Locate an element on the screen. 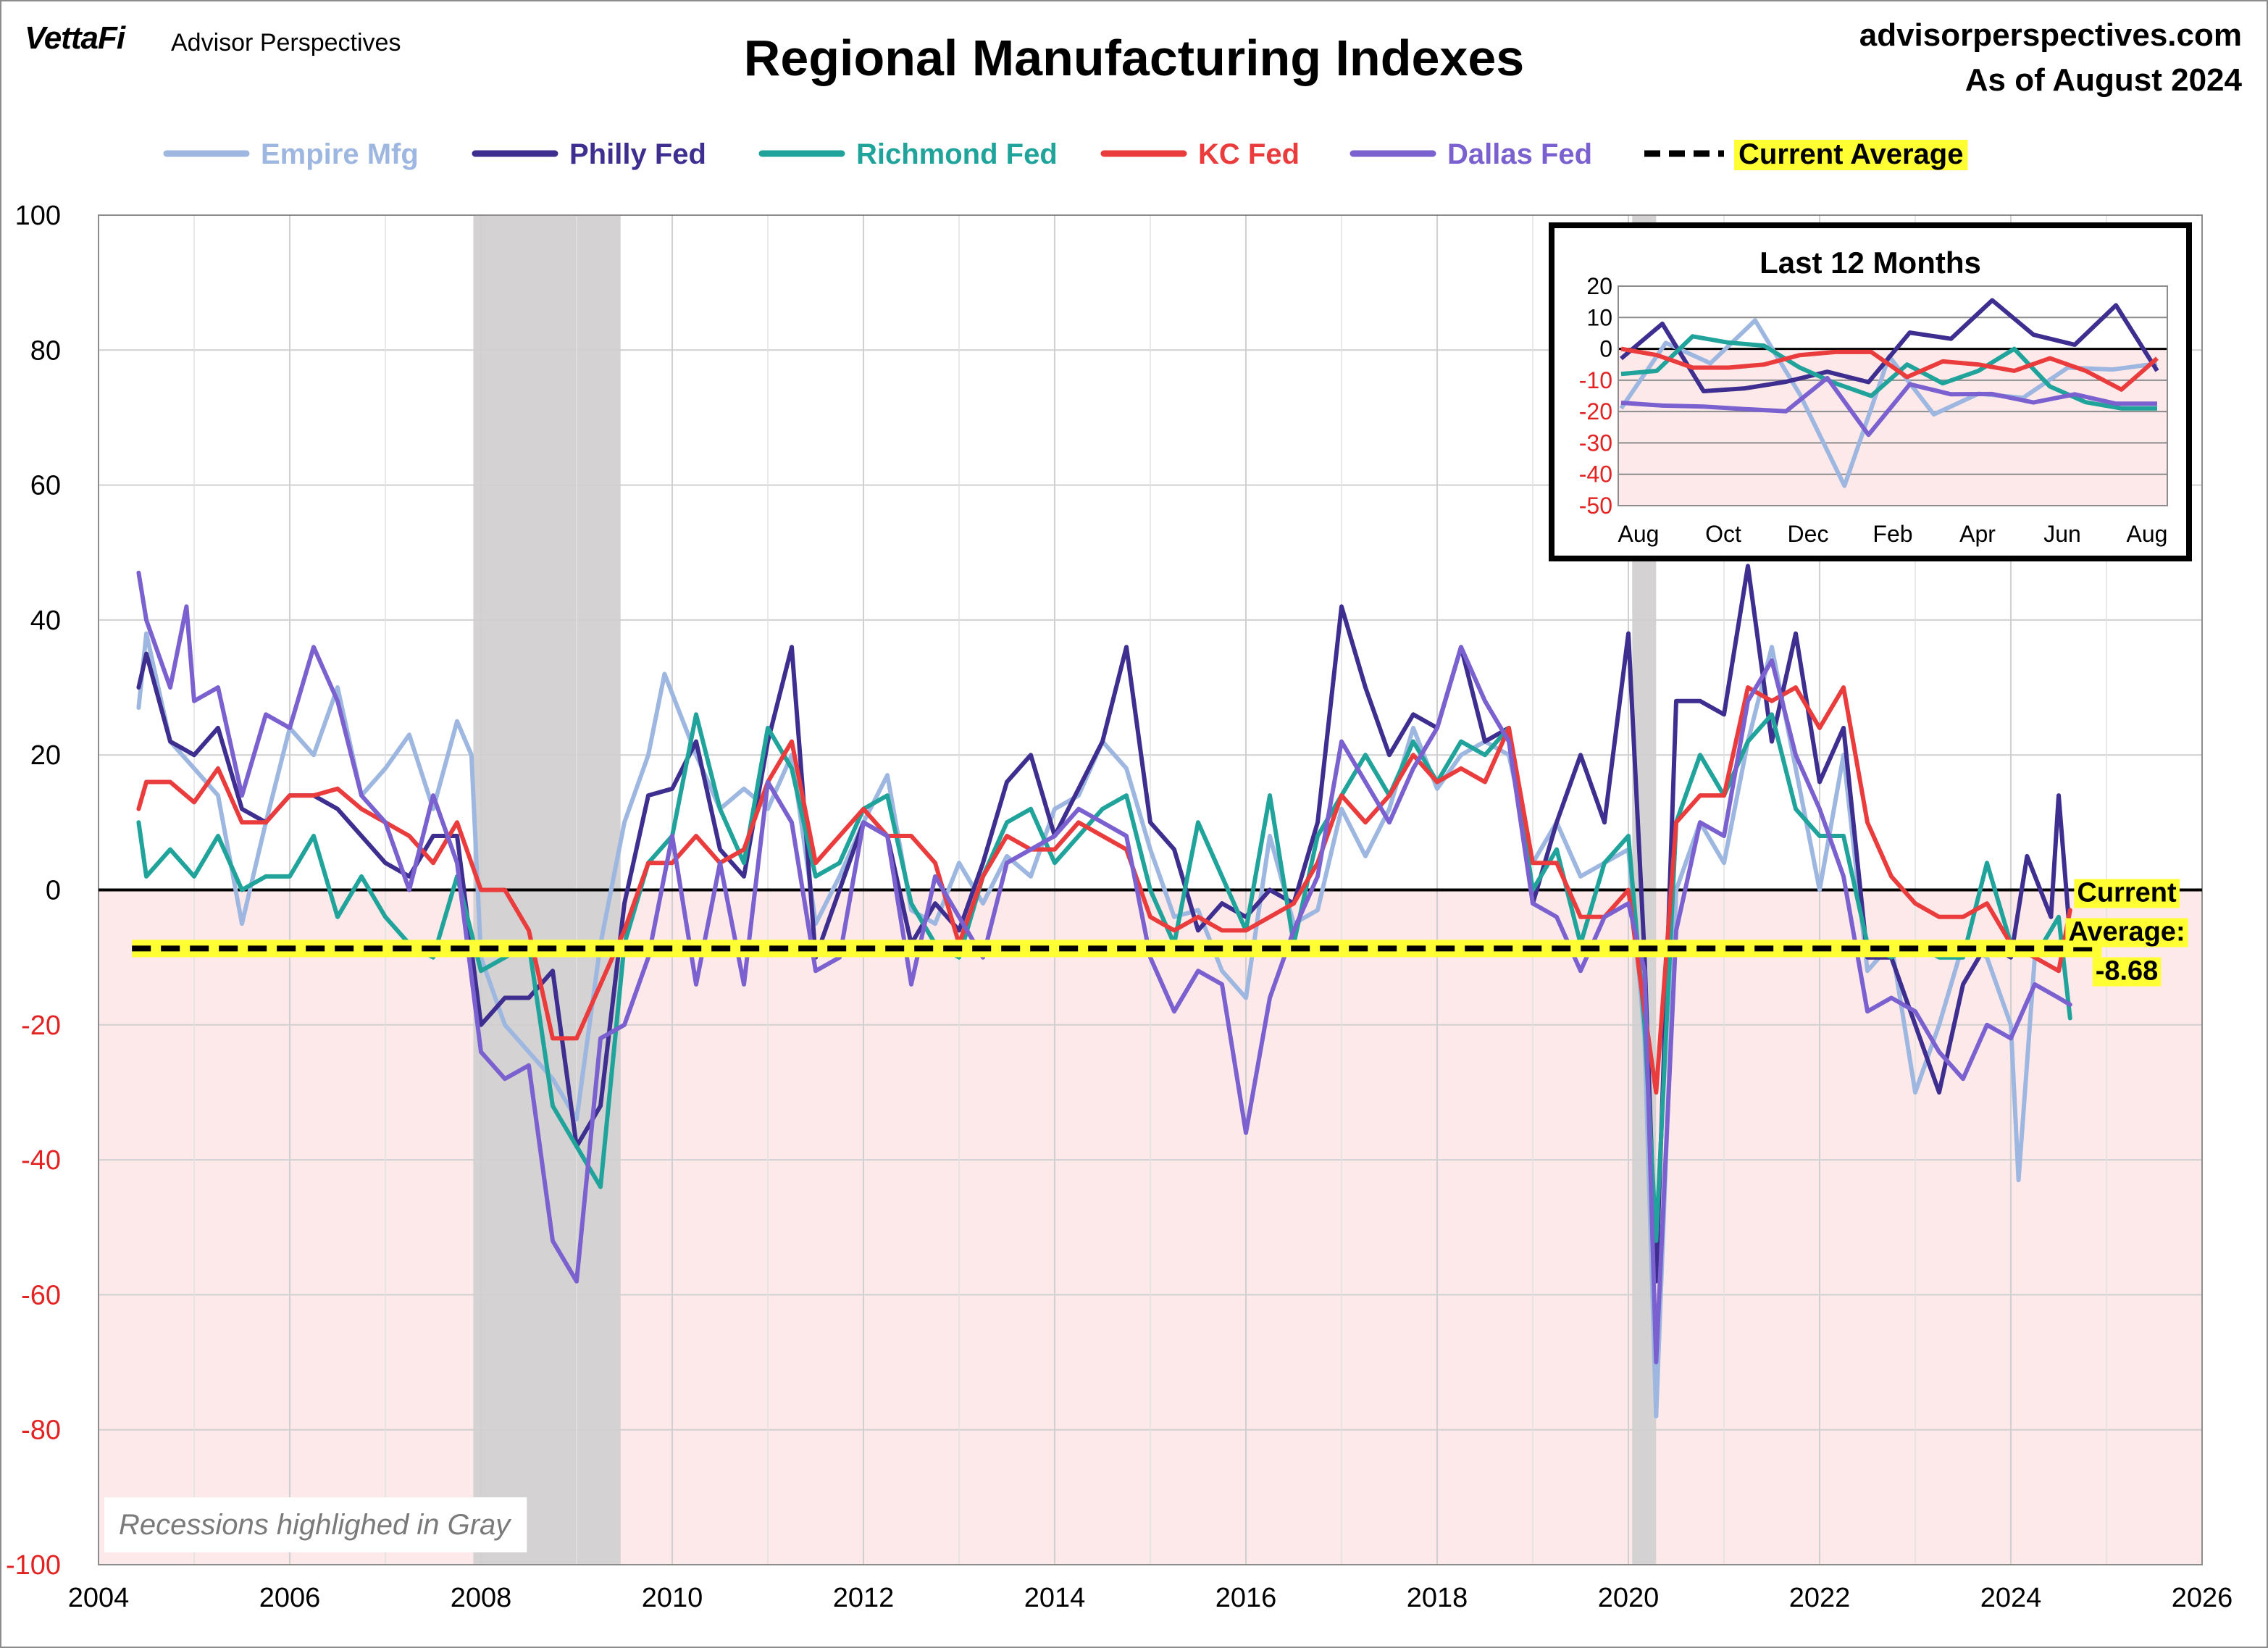 This screenshot has height=1648, width=2268. x-tick-label: 2024 is located at coordinates (2011, 1598).